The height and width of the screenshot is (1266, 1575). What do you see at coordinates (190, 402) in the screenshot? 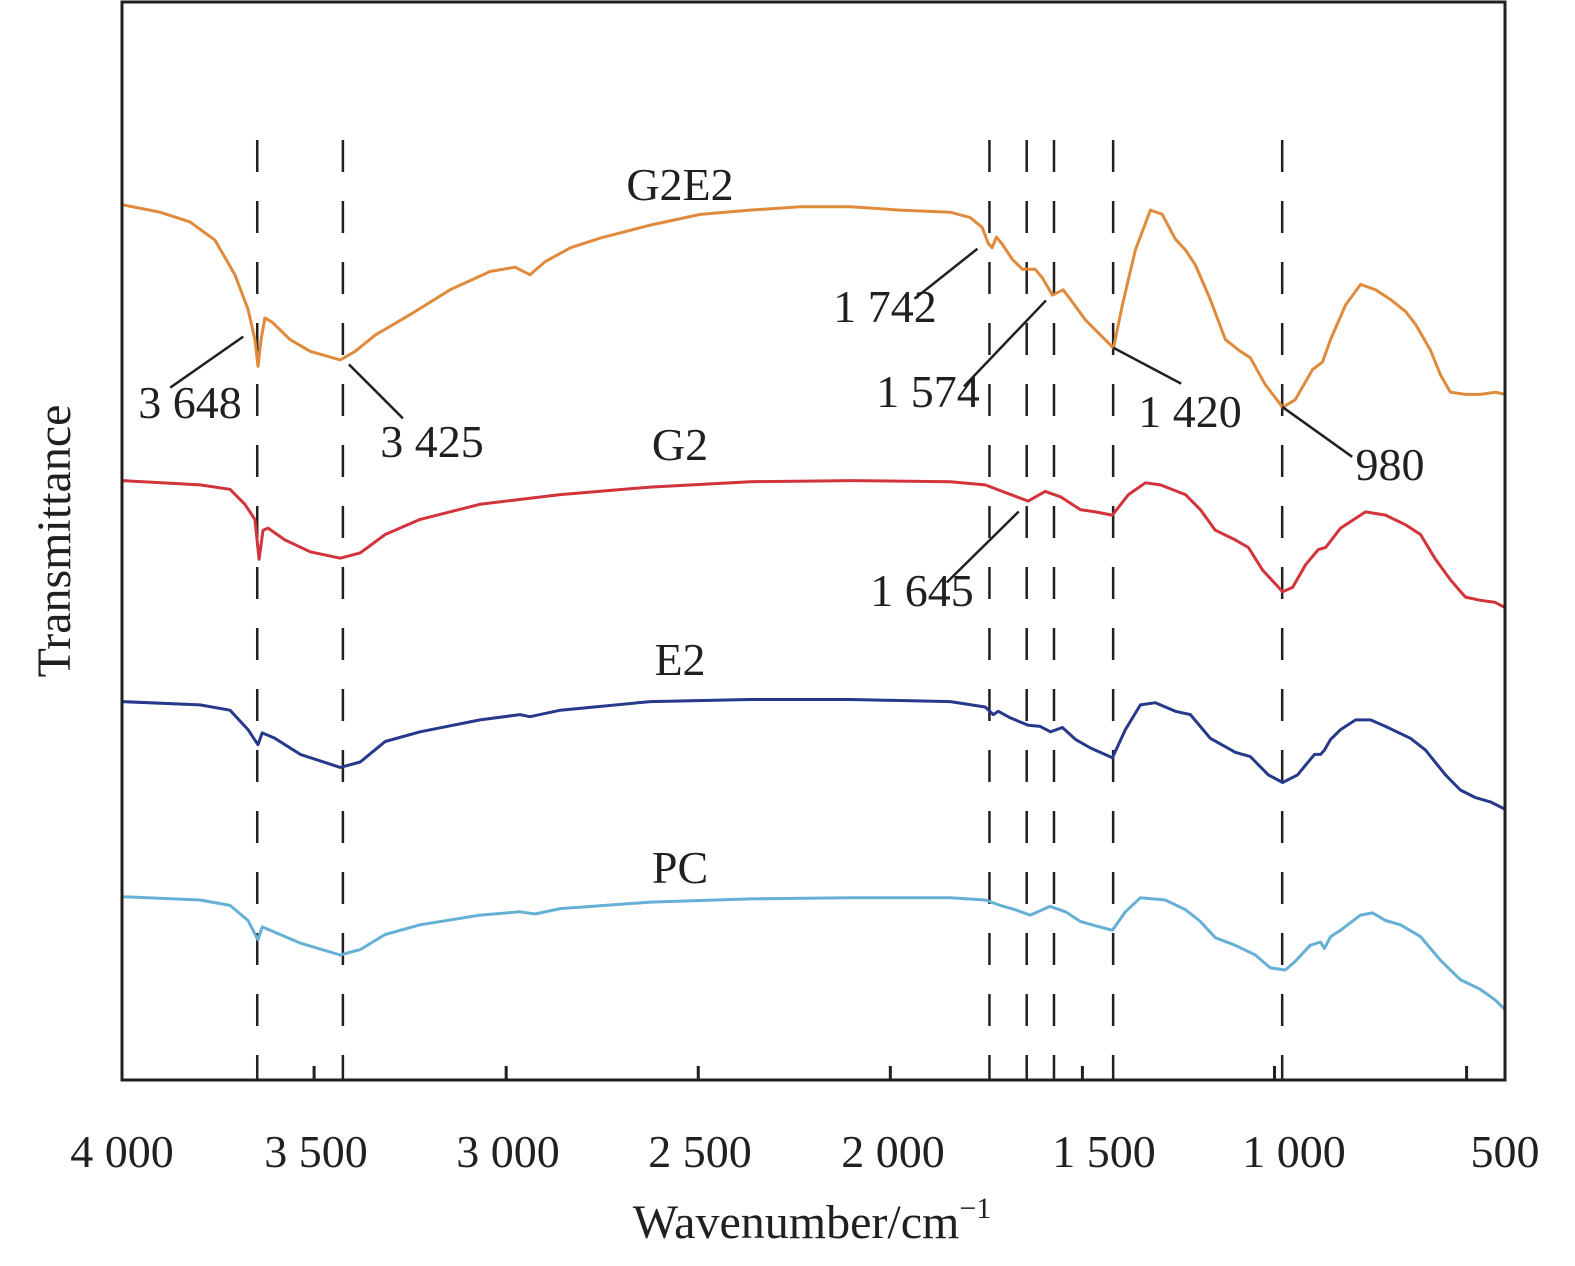
I see `annotation-label: 3 648` at bounding box center [190, 402].